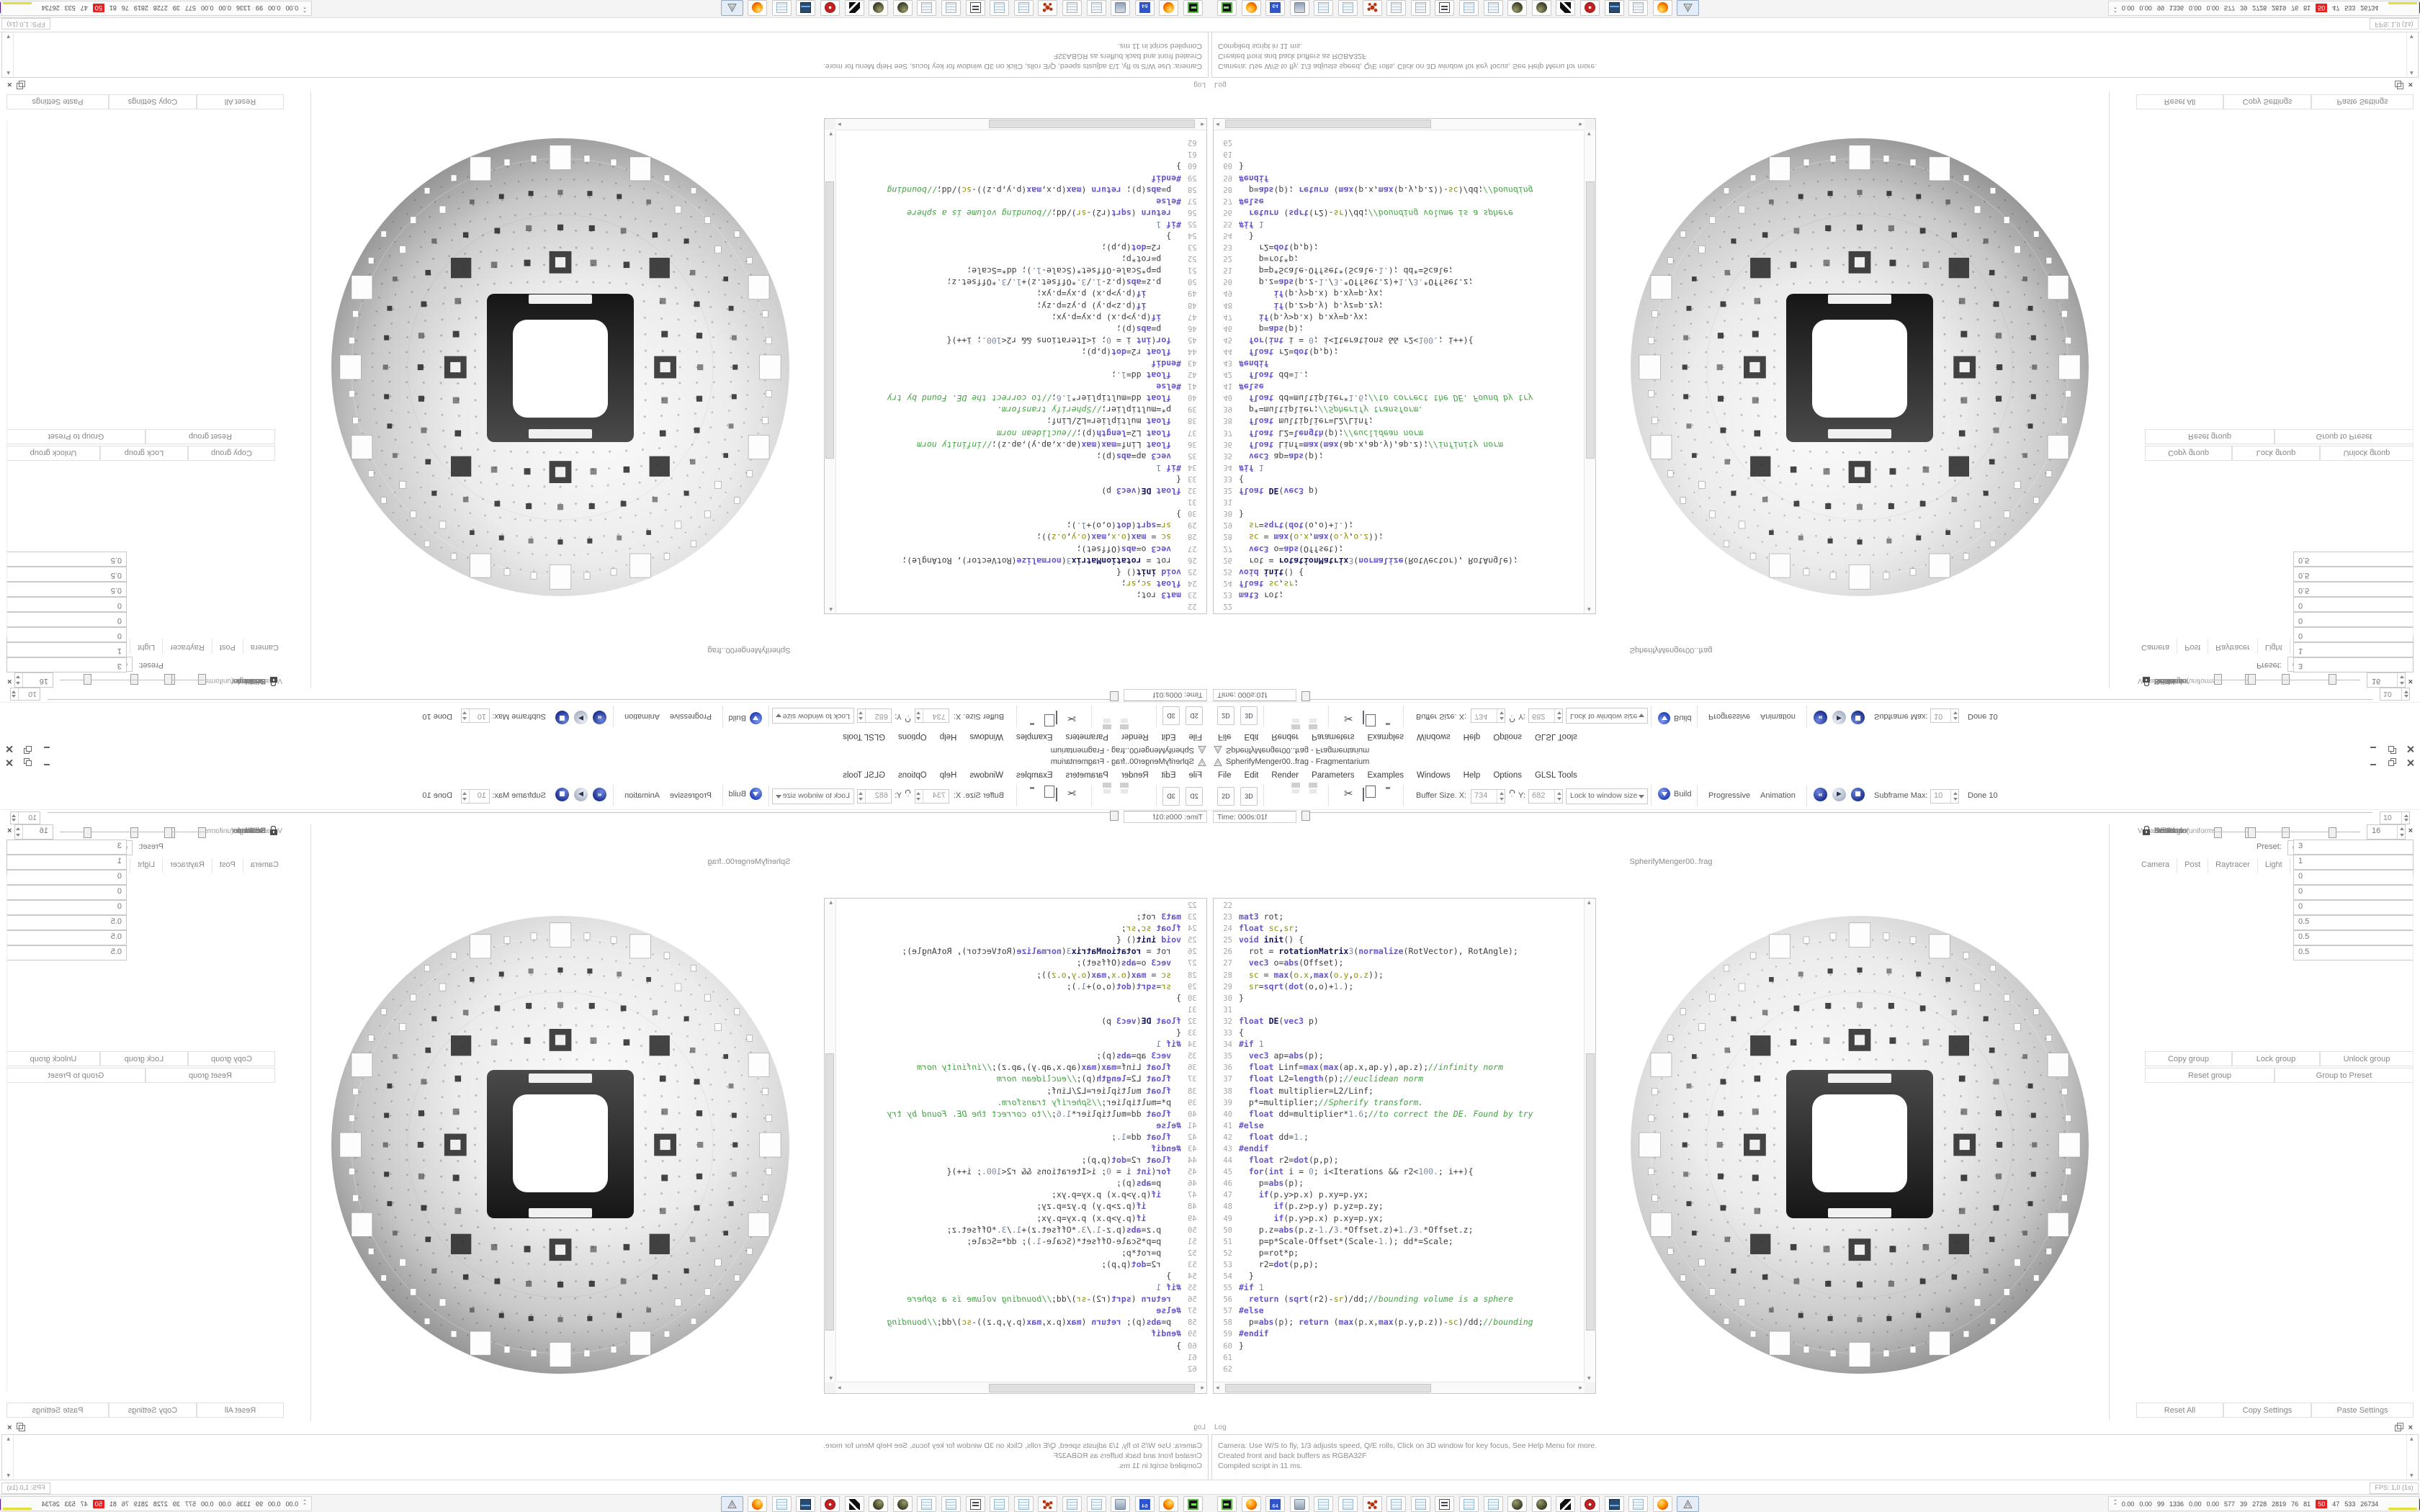 This screenshot has width=2420, height=1512. I want to click on dock-close-icon: ×, so click(9, 831).